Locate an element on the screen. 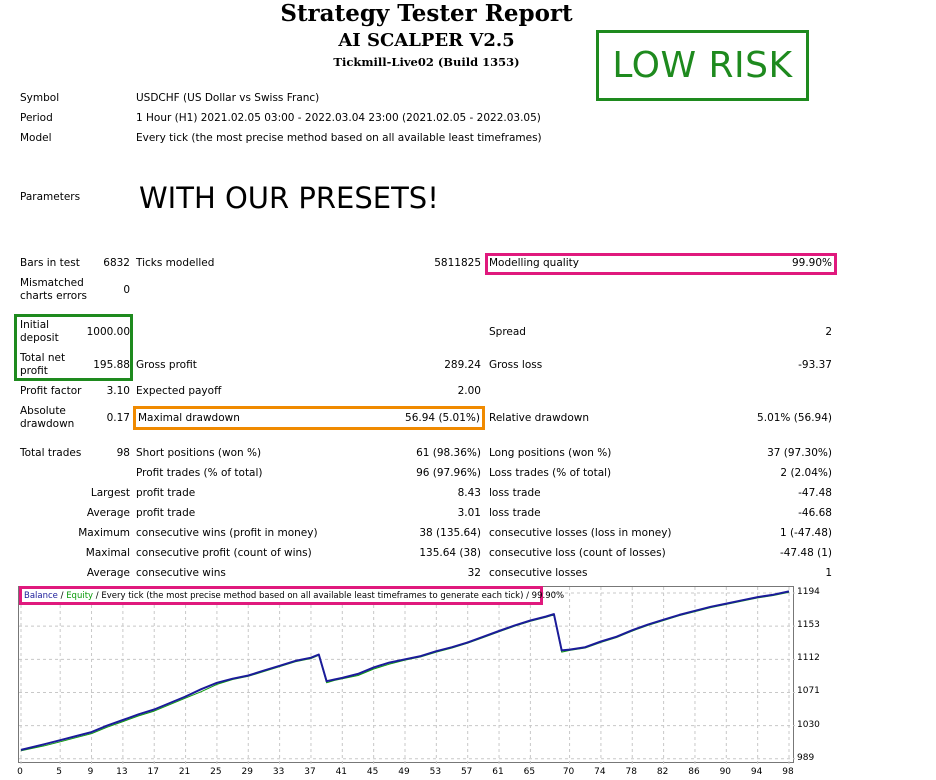  ea-name: AI SCALPER V2.5 is located at coordinates (426, 40).